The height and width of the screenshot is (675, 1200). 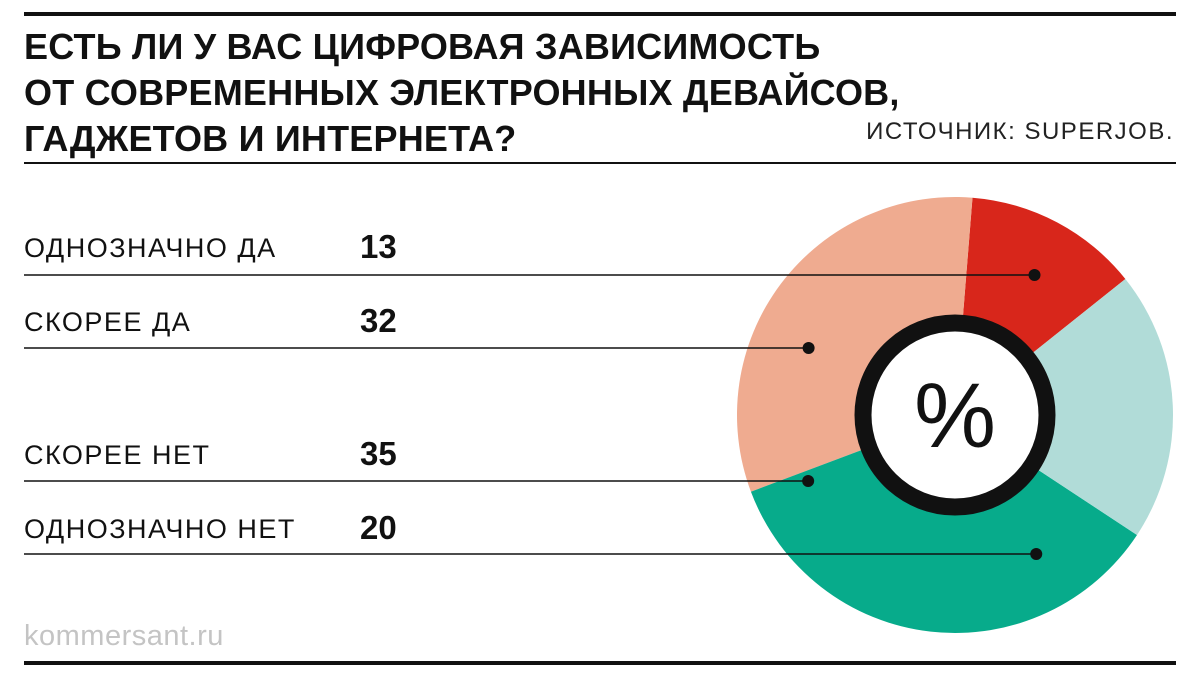 I want to click on leader-dot-rather-yes, so click(x=808, y=348).